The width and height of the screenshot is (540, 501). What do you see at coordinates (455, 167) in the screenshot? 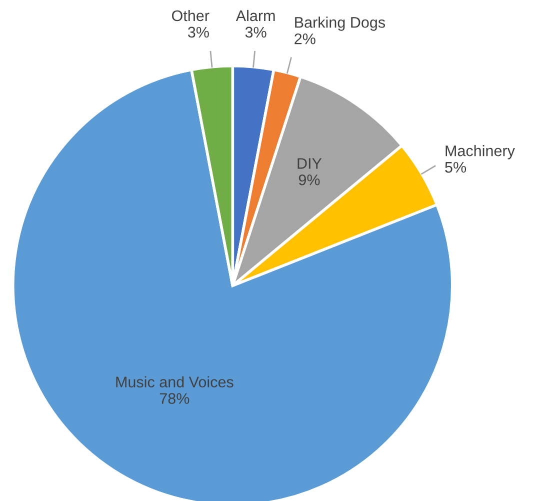
I see `data-label: 5%` at bounding box center [455, 167].